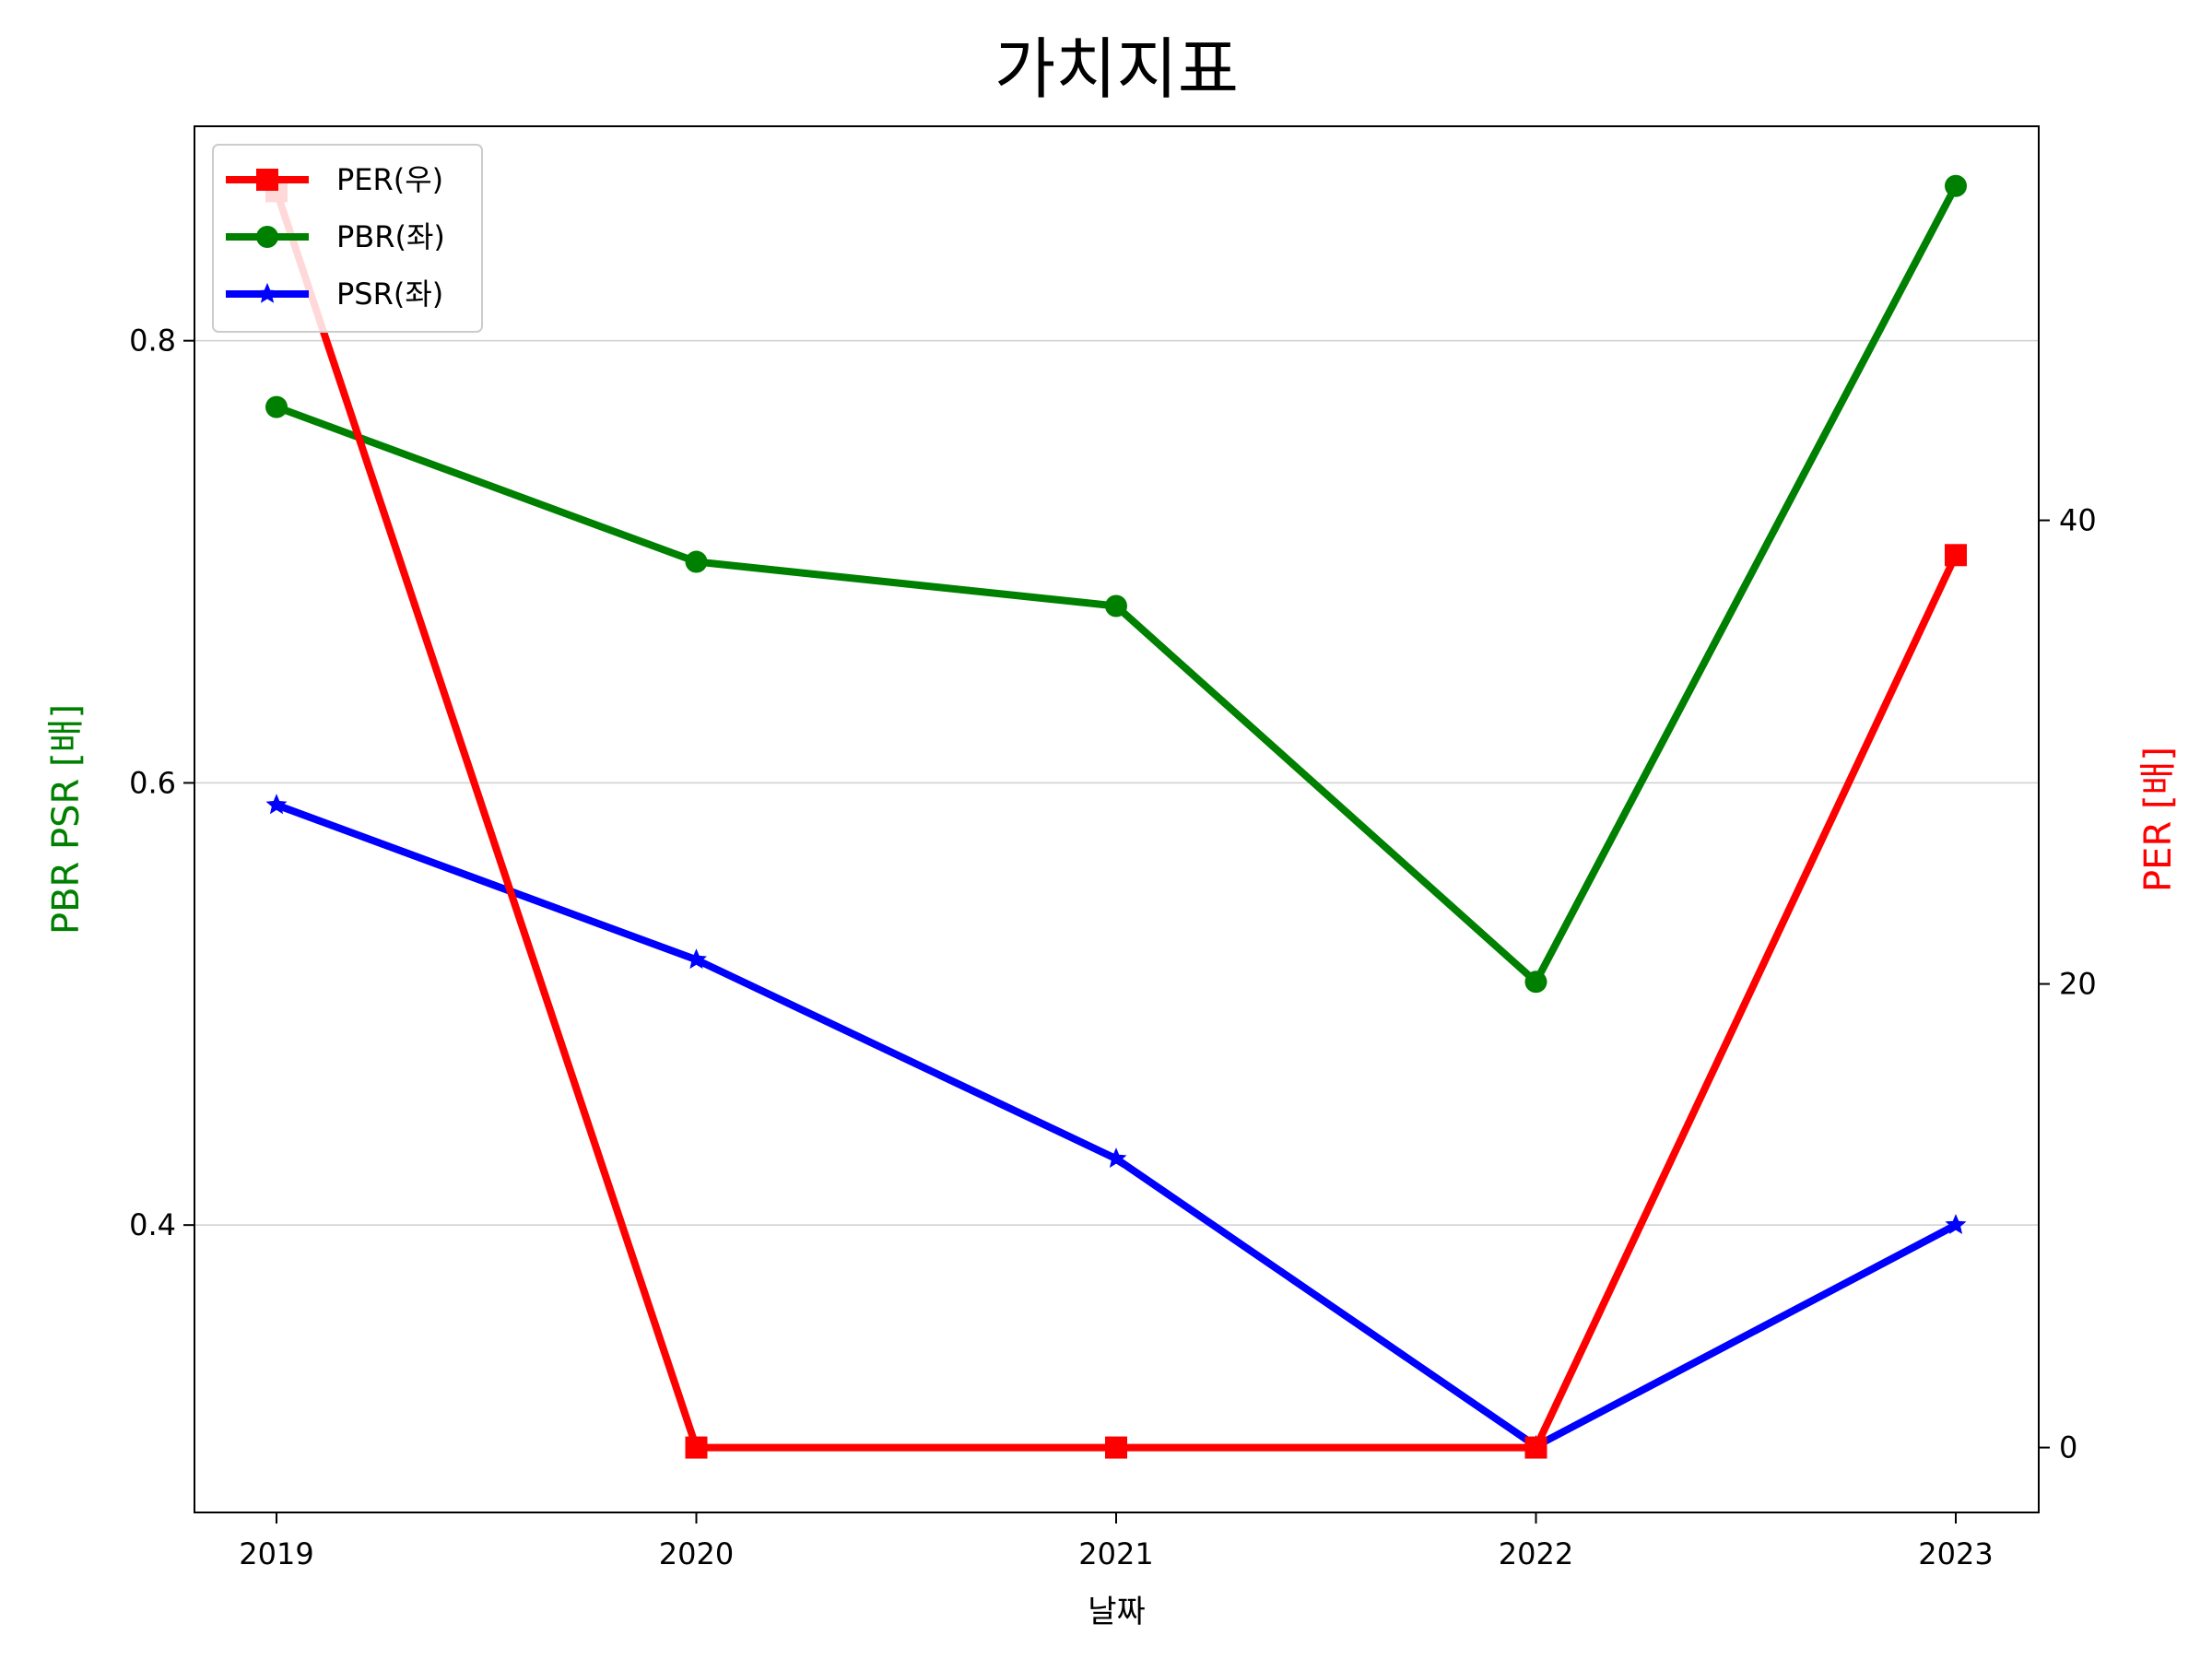 The width and height of the screenshot is (2212, 1659). I want to click on x-axis: 2019 2020 2021 2022 2023, so click(1116, 1541).